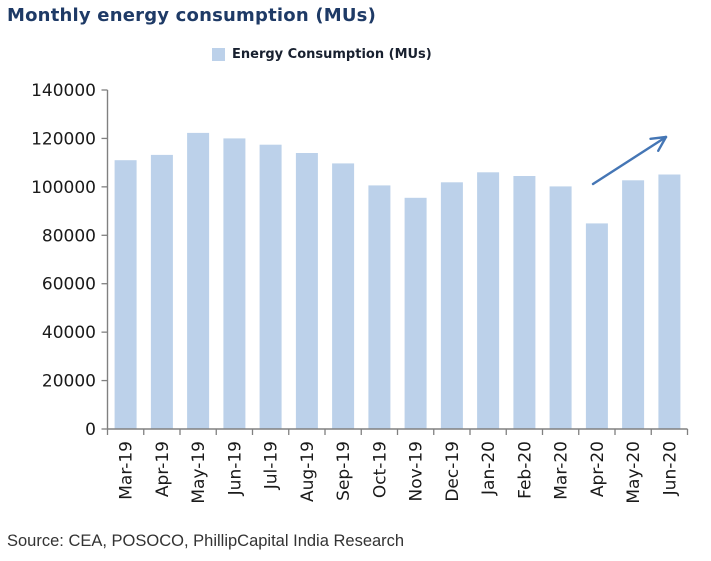 This screenshot has width=711, height=561. I want to click on legend-swatch-icon, so click(218, 54).